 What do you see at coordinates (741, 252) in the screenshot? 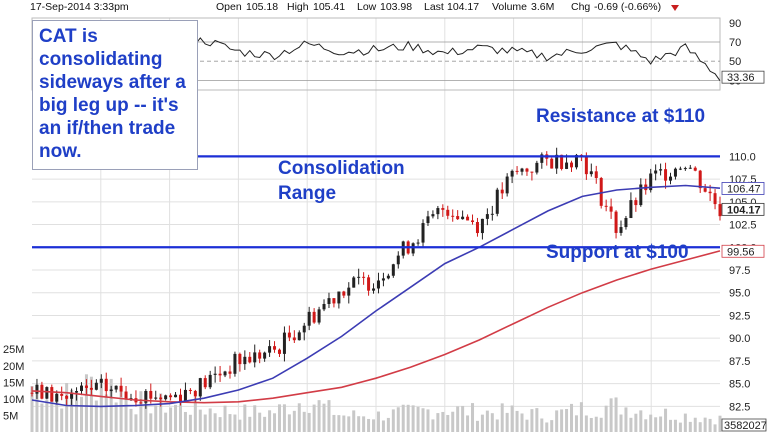
I see `ma200-value-label: 99.56` at bounding box center [741, 252].